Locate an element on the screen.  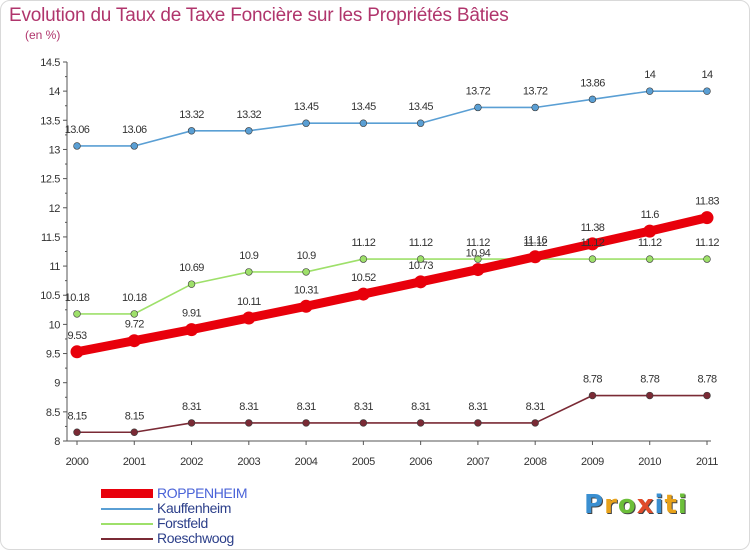
legend-swatch-forstfeld is located at coordinates (127, 523).